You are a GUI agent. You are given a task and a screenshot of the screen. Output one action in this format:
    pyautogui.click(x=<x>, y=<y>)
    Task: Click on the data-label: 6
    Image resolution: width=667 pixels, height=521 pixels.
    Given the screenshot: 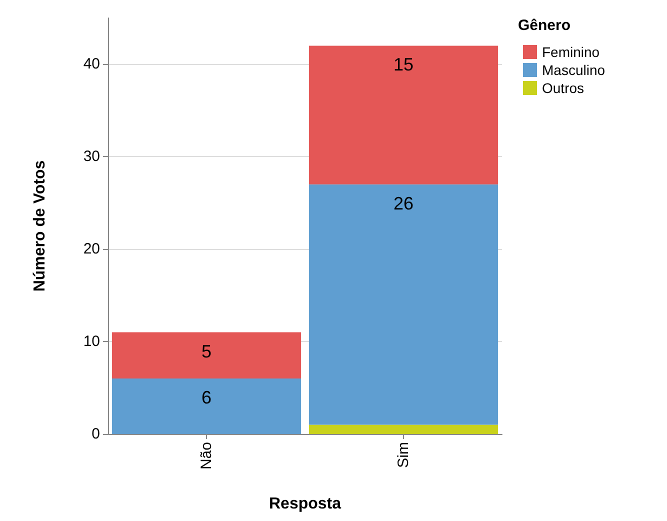 What is the action you would take?
    pyautogui.click(x=206, y=398)
    